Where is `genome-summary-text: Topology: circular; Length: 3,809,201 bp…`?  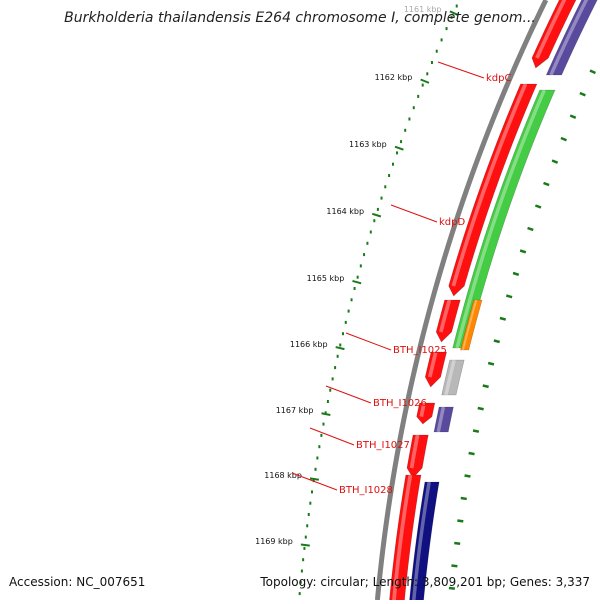 genome-summary-text: Topology: circular; Length: 3,809,201 bp… is located at coordinates (425, 582).